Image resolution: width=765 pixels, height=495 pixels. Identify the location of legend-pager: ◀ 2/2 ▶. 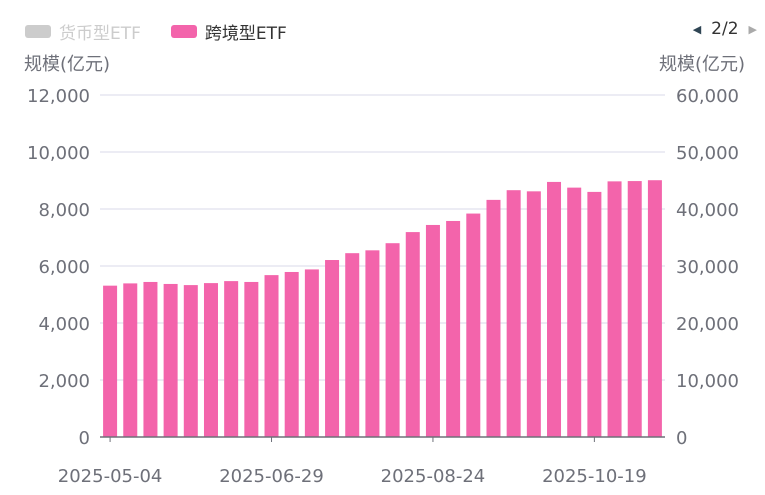
(725, 29).